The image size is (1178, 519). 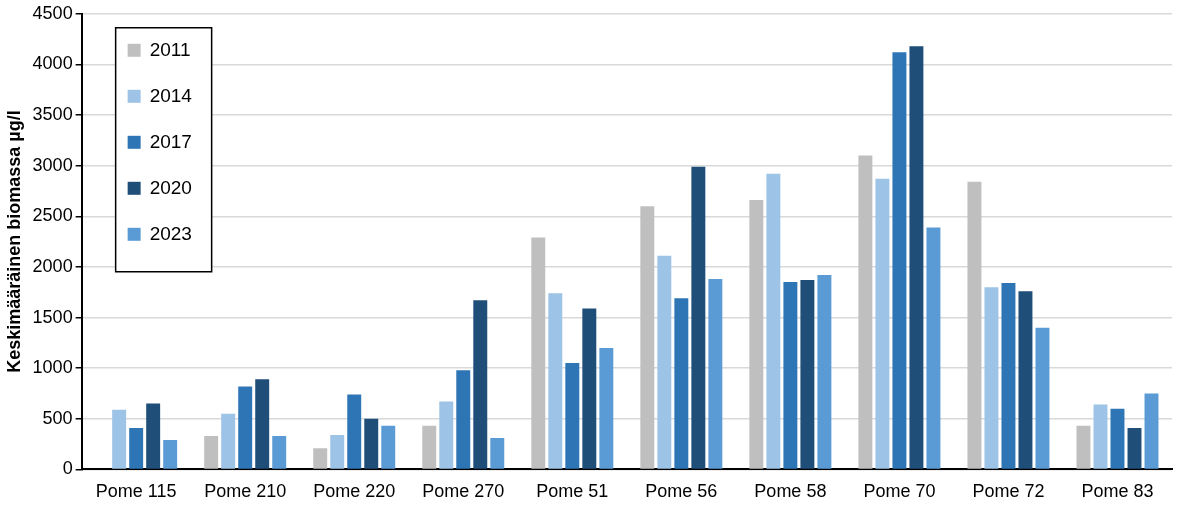 What do you see at coordinates (52, 367) in the screenshot?
I see `y-tick-label: 1000` at bounding box center [52, 367].